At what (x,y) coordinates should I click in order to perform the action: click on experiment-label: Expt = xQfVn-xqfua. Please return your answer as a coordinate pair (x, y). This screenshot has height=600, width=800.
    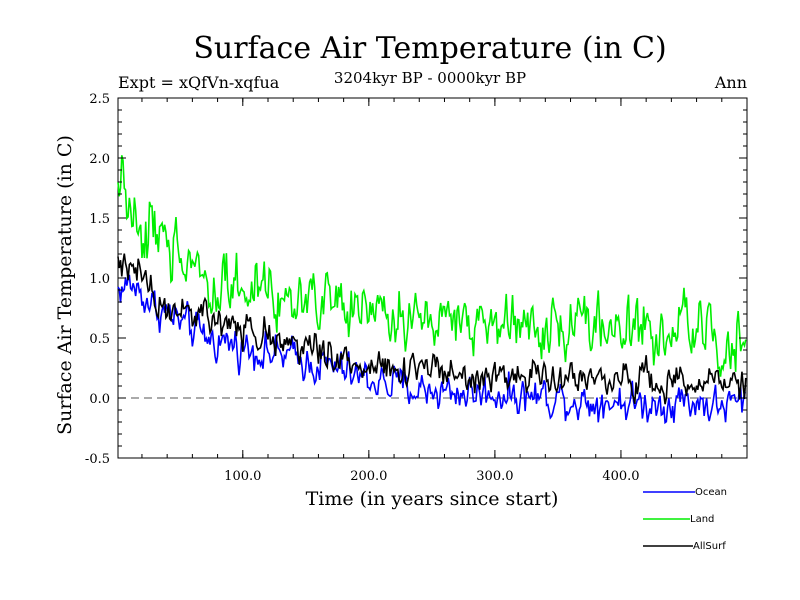
    Looking at the image, I should click on (199, 82).